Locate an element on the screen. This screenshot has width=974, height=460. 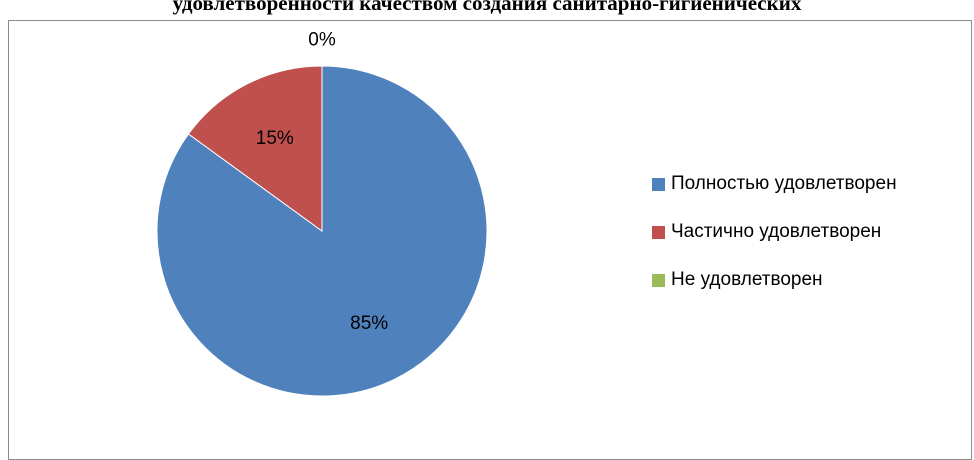
legend-item-partially-satisfied: Частично удовлетворен is located at coordinates (774, 232).